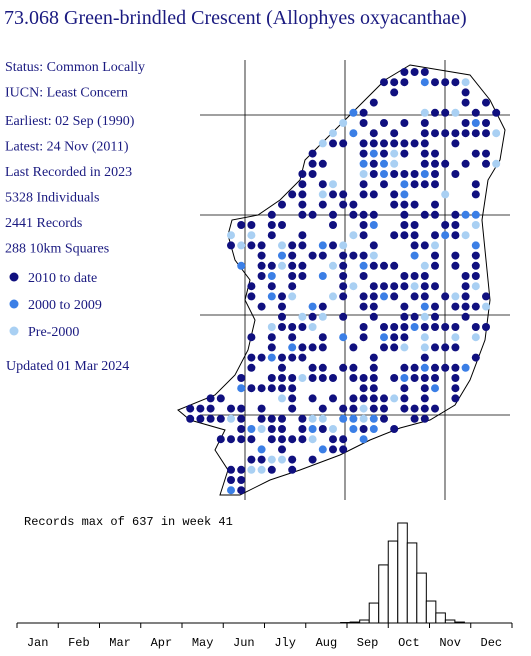 This screenshot has width=531, height=656. What do you see at coordinates (53, 332) in the screenshot?
I see `legend-label: Pre-2000` at bounding box center [53, 332].